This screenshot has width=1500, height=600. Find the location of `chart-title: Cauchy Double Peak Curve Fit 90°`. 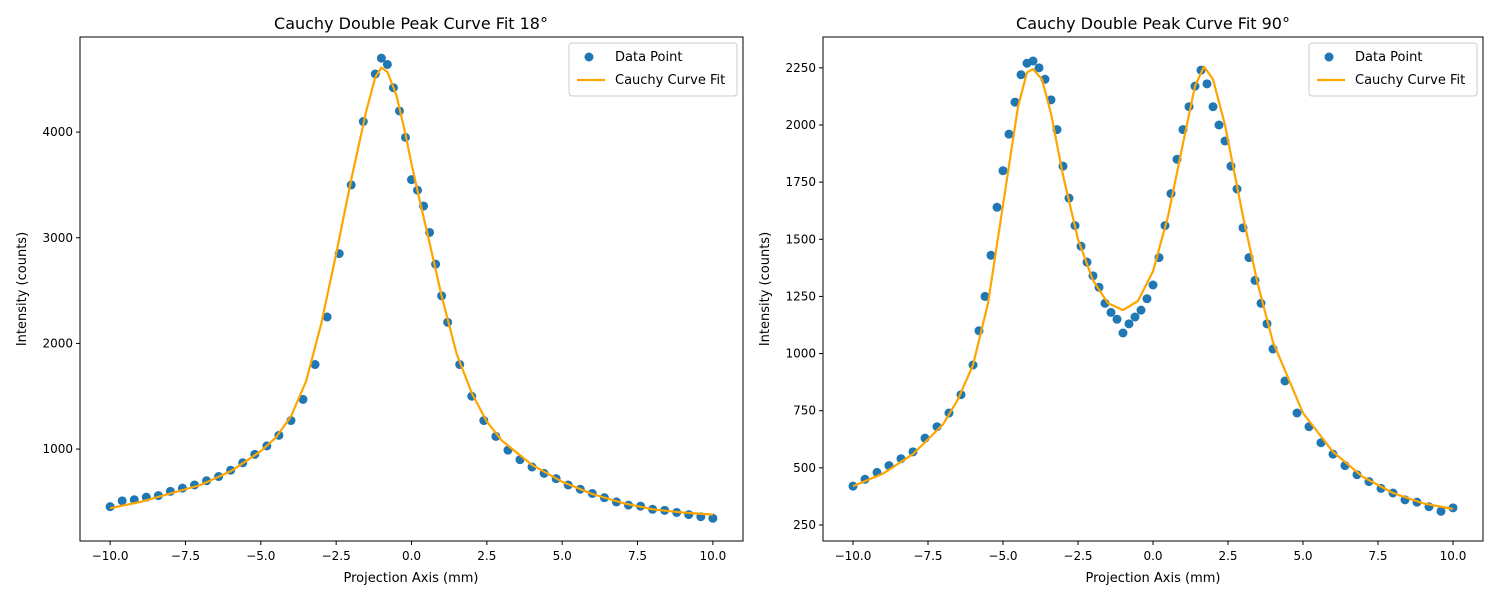

chart-title: Cauchy Double Peak Curve Fit 90° is located at coordinates (1153, 23).